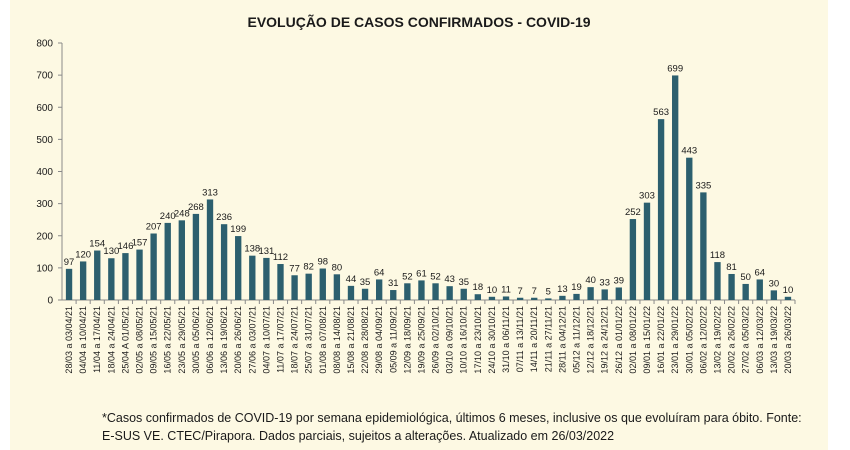  What do you see at coordinates (140, 340) in the screenshot?
I see `x-tick-label: 02/05 a 08/05/21` at bounding box center [140, 340].